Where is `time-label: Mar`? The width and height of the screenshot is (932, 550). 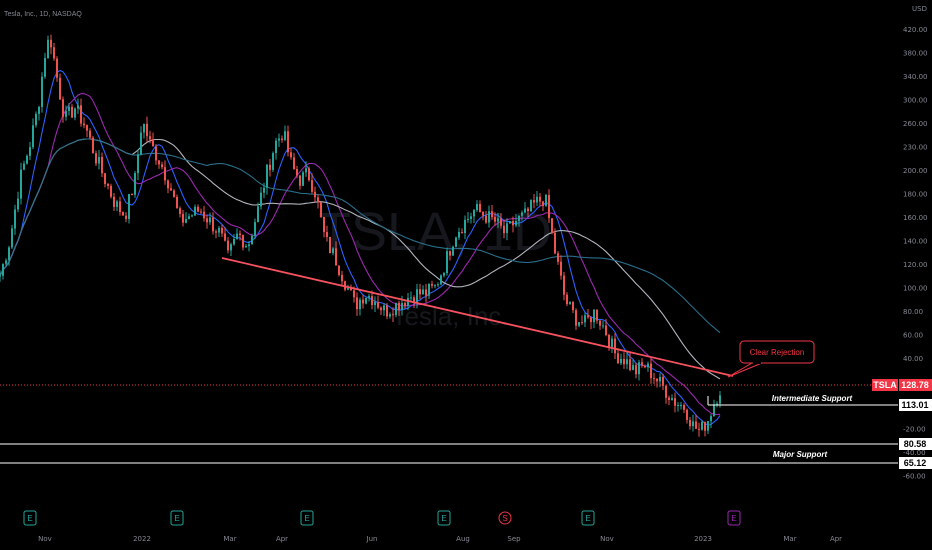 time-label: Mar is located at coordinates (229, 539).